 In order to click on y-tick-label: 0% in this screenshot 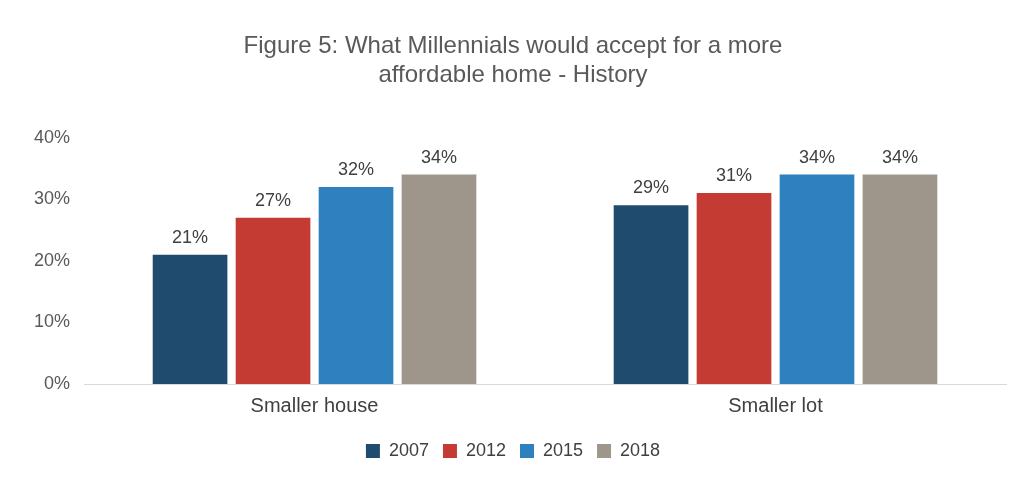, I will do `click(57, 382)`.